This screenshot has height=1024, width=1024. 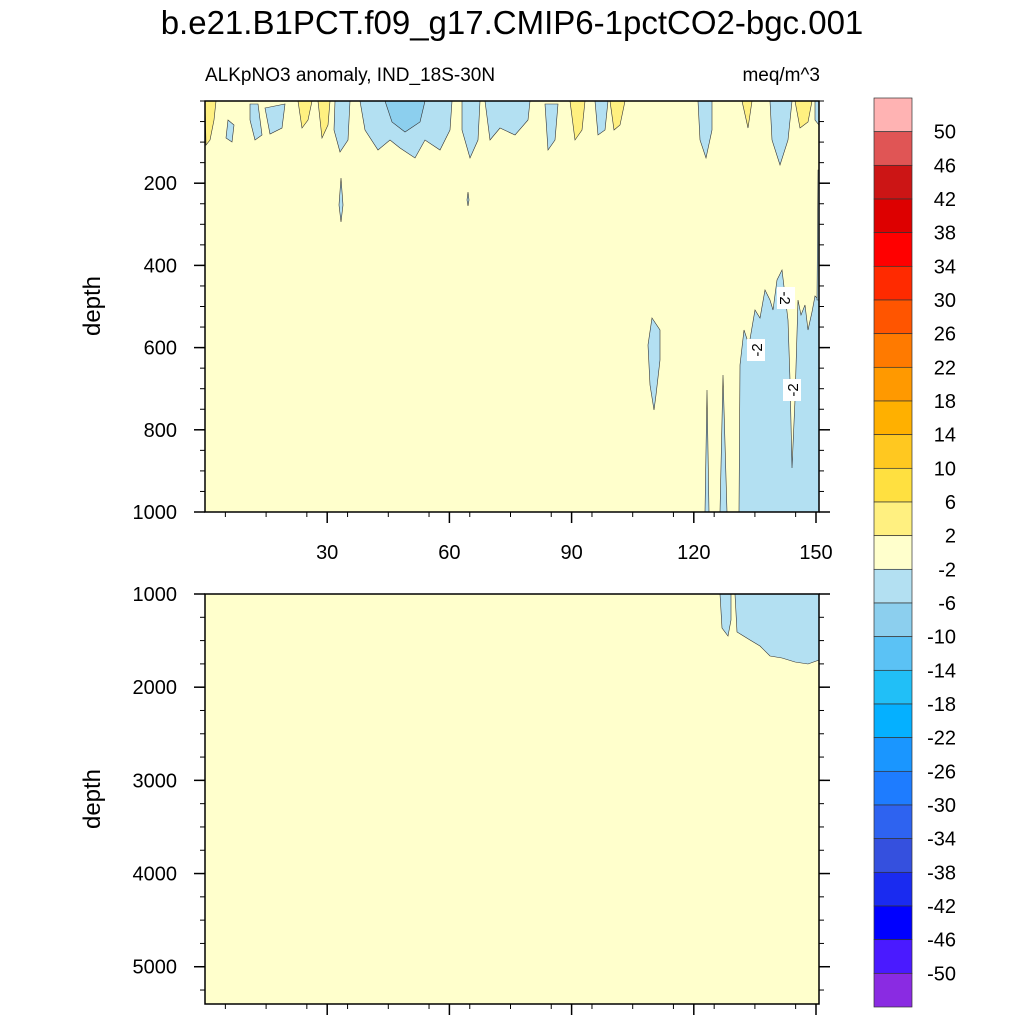 What do you see at coordinates (571, 553) in the screenshot?
I see `x-tick-label: 90` at bounding box center [571, 553].